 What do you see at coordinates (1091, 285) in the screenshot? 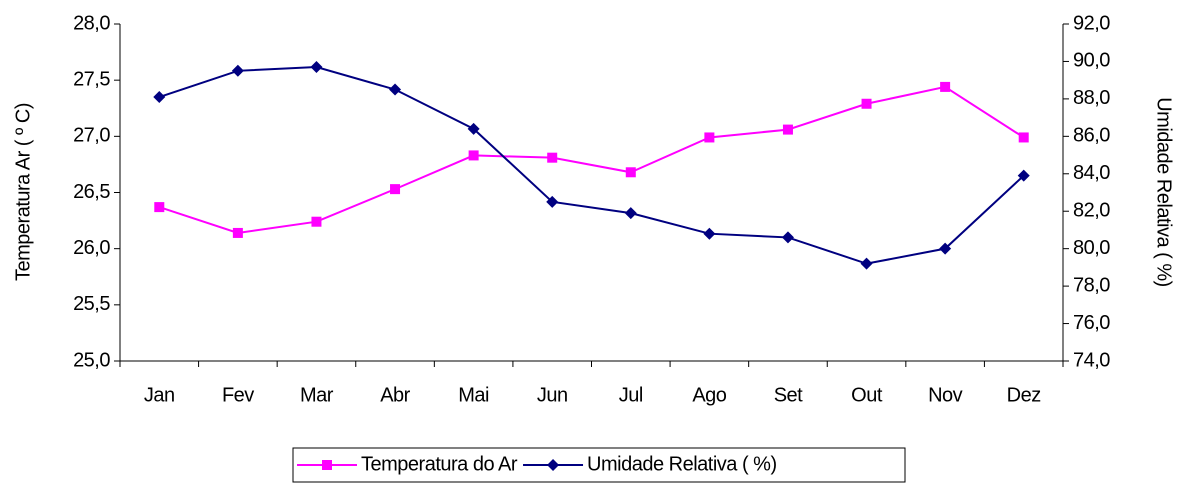
I see `y2-tick-label: 78,0` at bounding box center [1091, 285].